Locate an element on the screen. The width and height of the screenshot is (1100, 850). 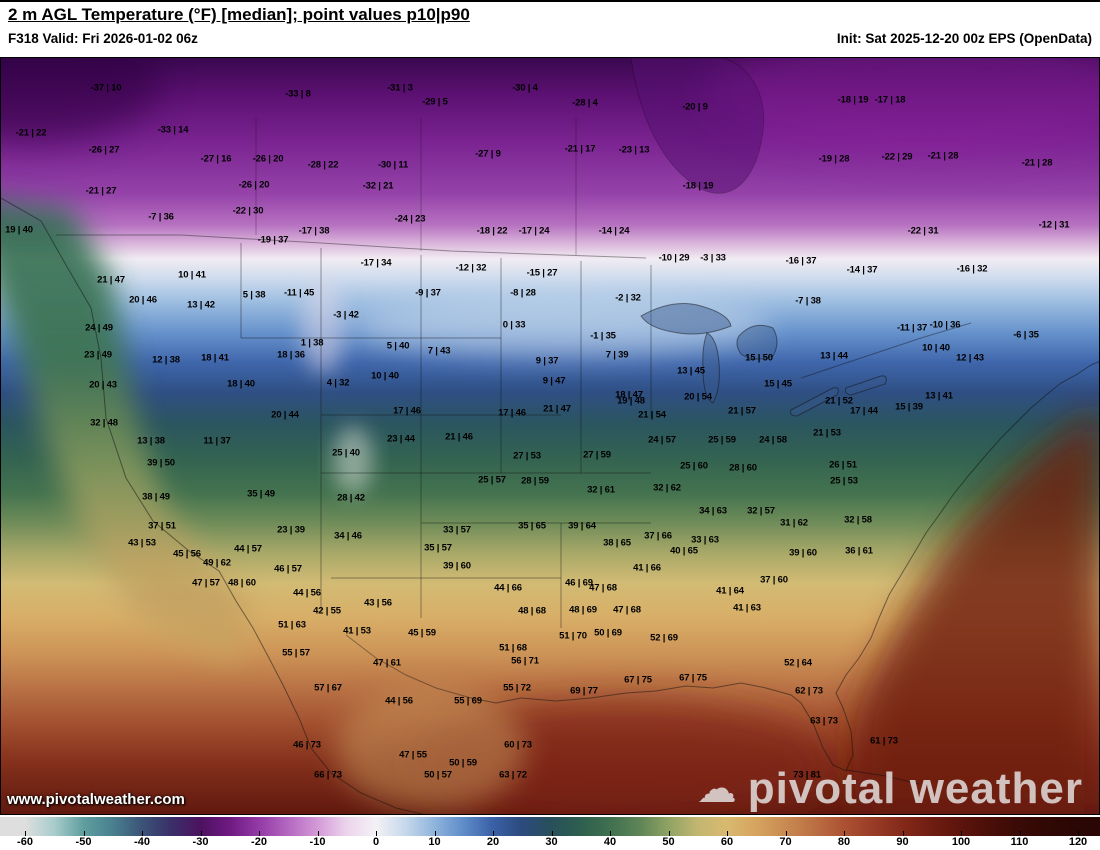
colorbar-tick-label: 20 is located at coordinates (493, 842).